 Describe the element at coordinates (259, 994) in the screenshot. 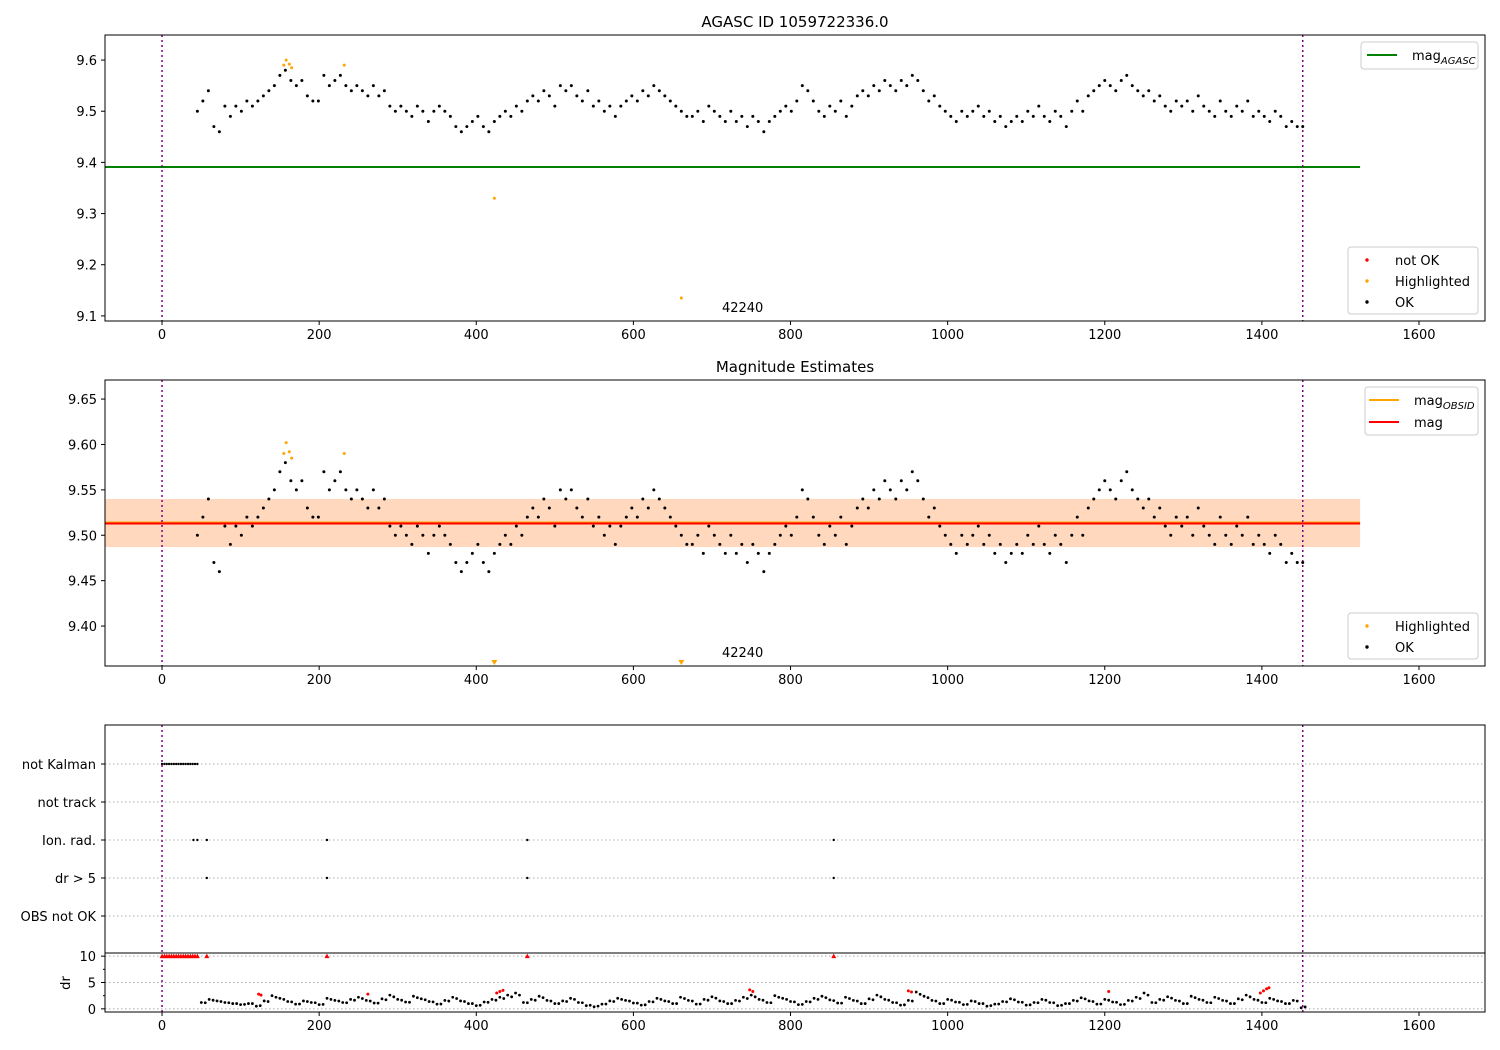

I see `dr-not-ok-point` at that location.